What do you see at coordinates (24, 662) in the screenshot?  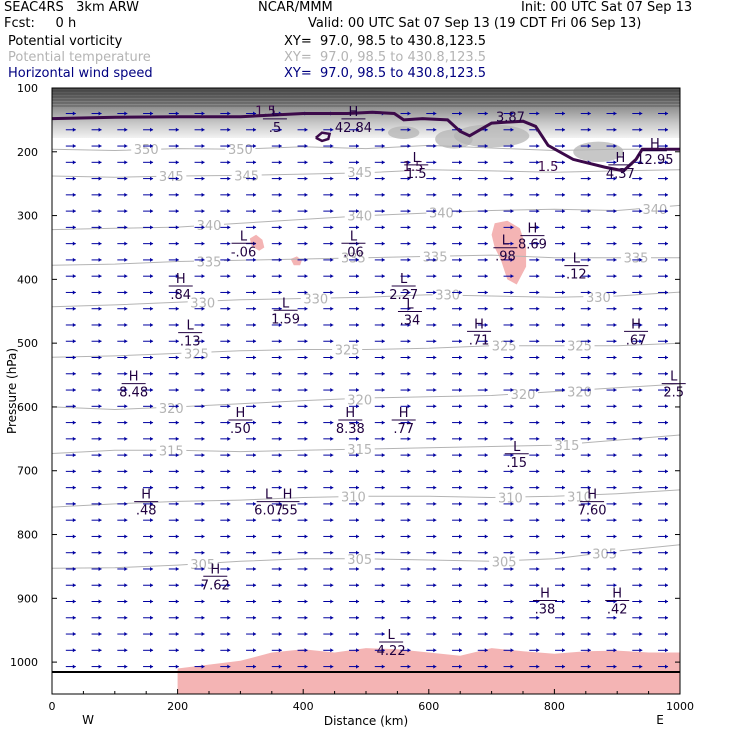 I see `y-tick-label: 1000` at bounding box center [24, 662].